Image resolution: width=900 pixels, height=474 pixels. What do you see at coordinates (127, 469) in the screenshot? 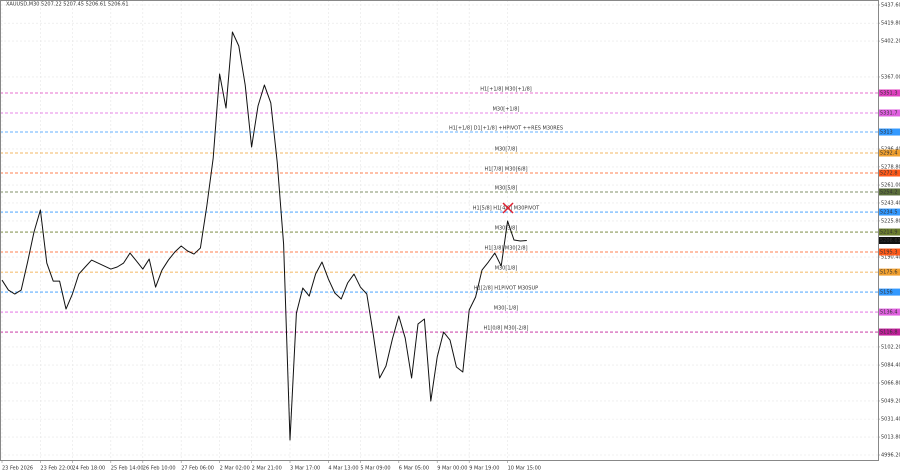
I see `x-tick-label: 25 Feb 14:00` at bounding box center [127, 469].